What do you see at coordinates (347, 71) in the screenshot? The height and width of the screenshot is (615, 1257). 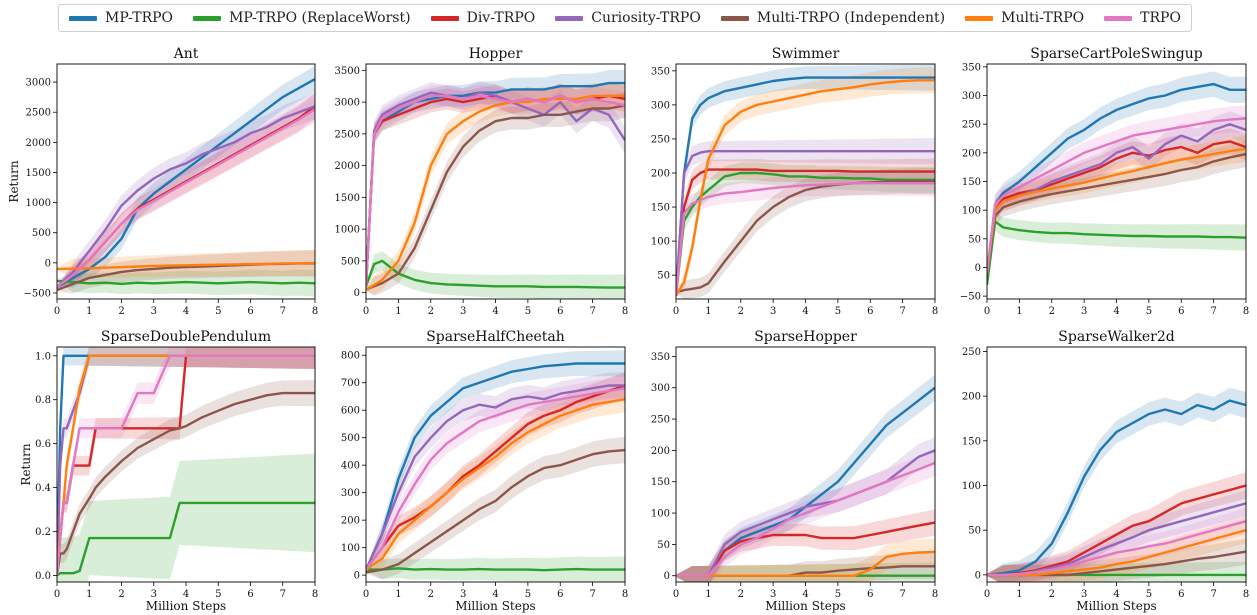 I see `y-tick-label: 3500` at bounding box center [347, 71].